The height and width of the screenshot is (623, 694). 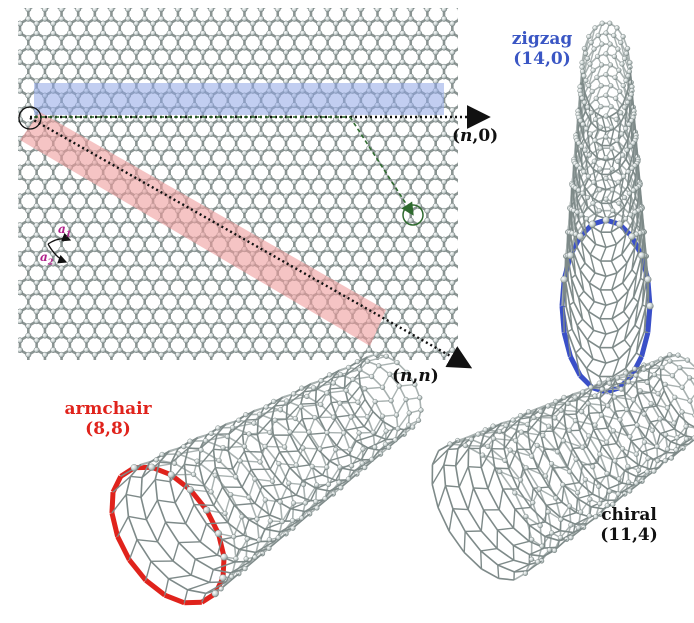 I want to click on armchair-label: armchair (8,8), so click(x=108, y=419).